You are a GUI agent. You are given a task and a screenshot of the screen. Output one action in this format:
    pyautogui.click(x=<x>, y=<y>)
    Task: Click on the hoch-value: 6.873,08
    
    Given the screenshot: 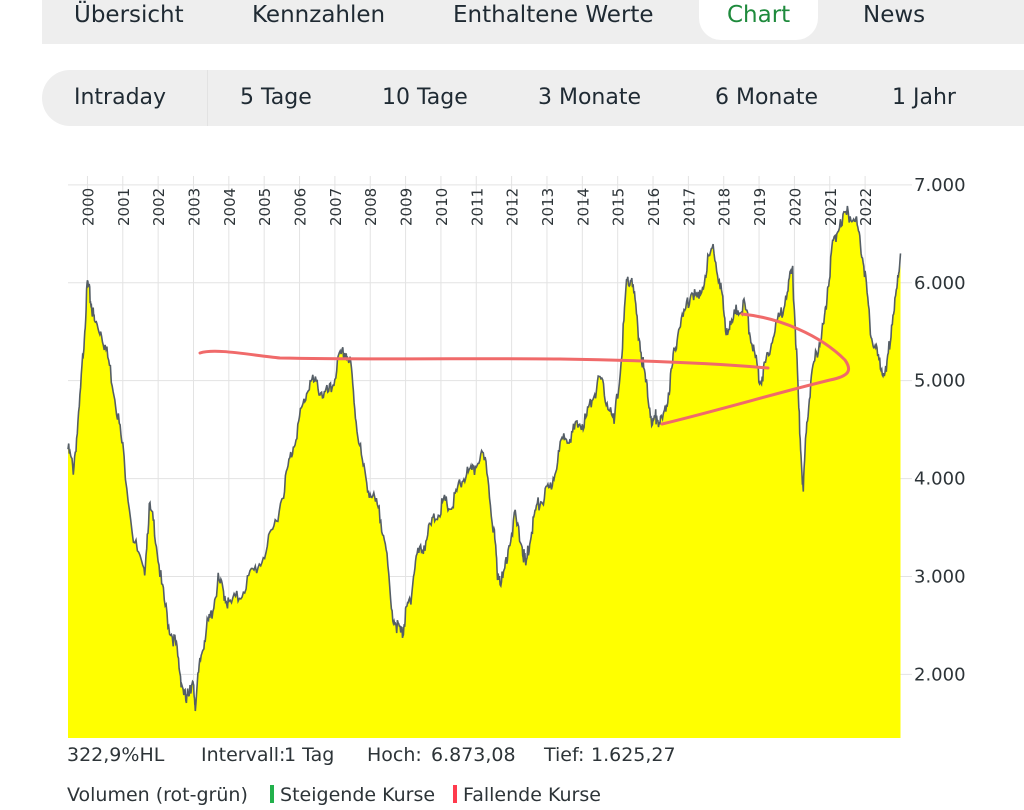 What is the action you would take?
    pyautogui.click(x=473, y=755)
    